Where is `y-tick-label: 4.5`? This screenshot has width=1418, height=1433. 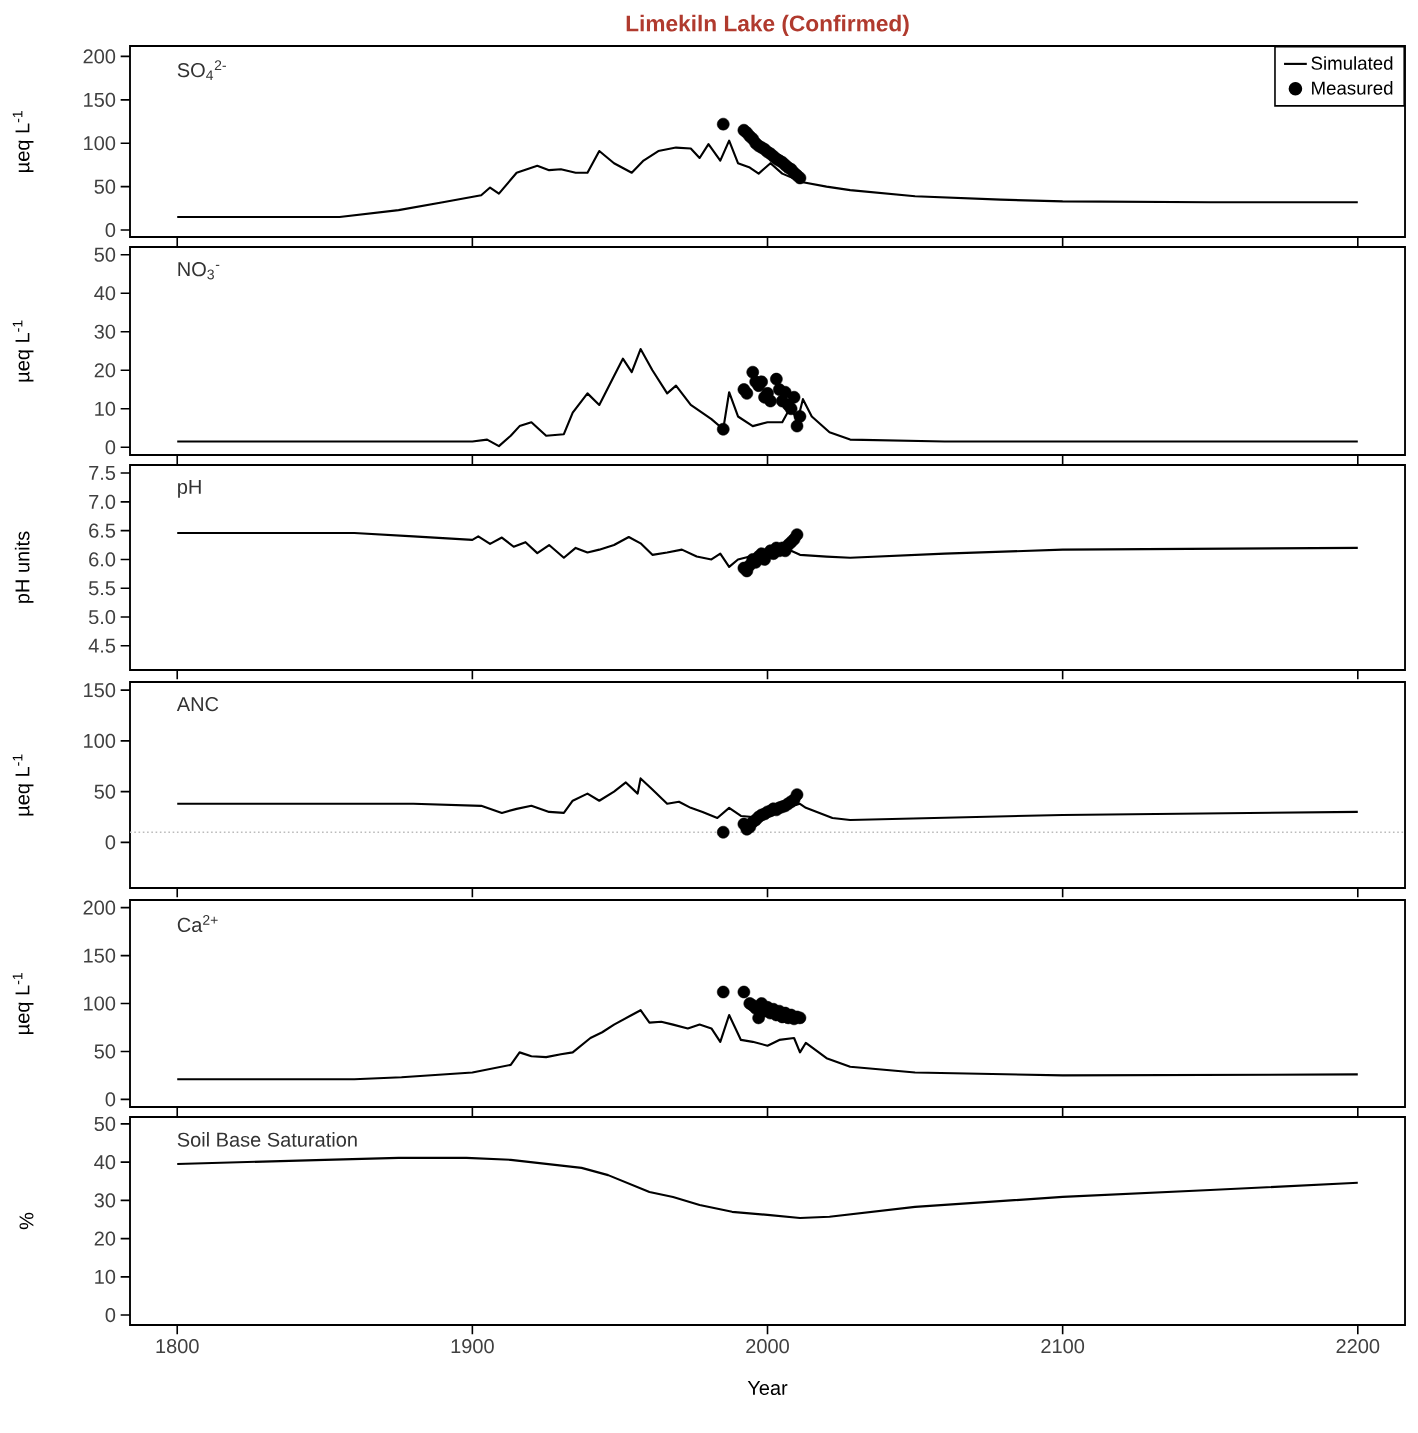
y-tick-label: 4.5 is located at coordinates (102, 645).